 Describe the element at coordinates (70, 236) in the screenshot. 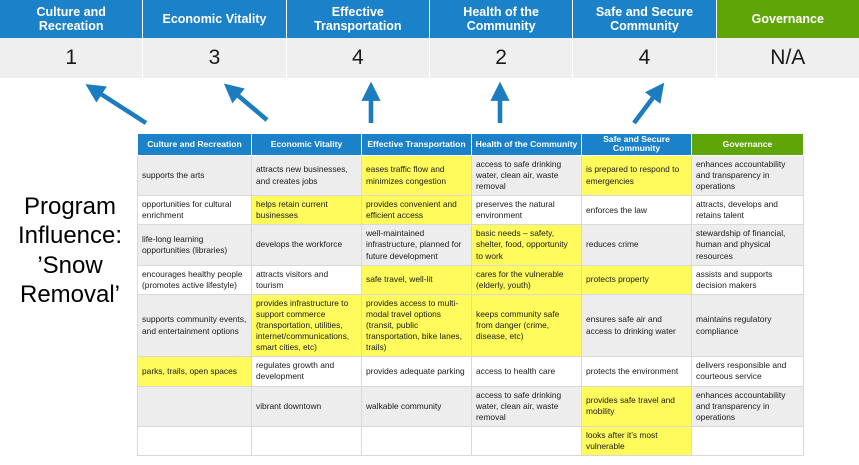

I see `caption-line-2: Influence:` at that location.